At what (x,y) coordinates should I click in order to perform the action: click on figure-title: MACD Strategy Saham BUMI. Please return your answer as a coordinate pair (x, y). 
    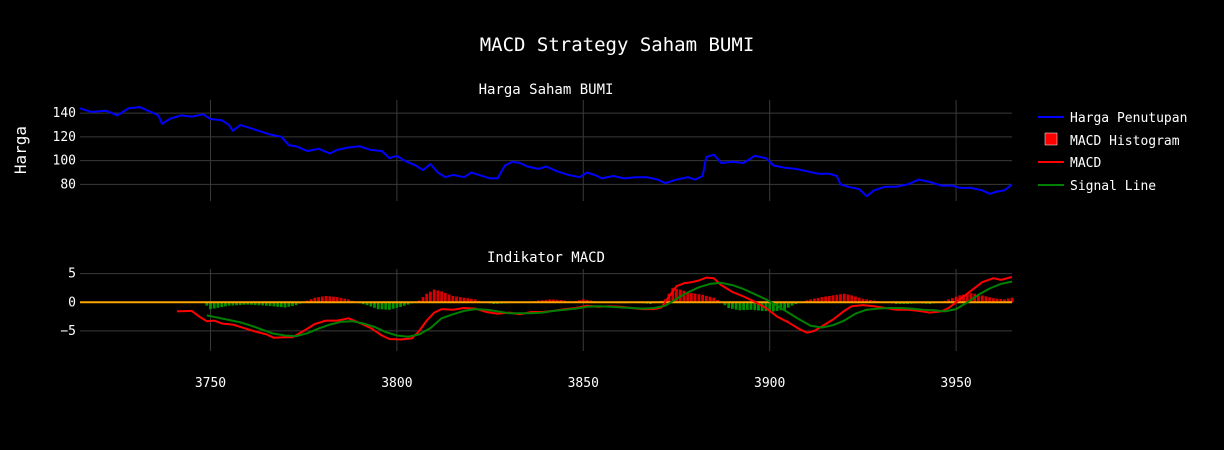
    Looking at the image, I should click on (617, 45).